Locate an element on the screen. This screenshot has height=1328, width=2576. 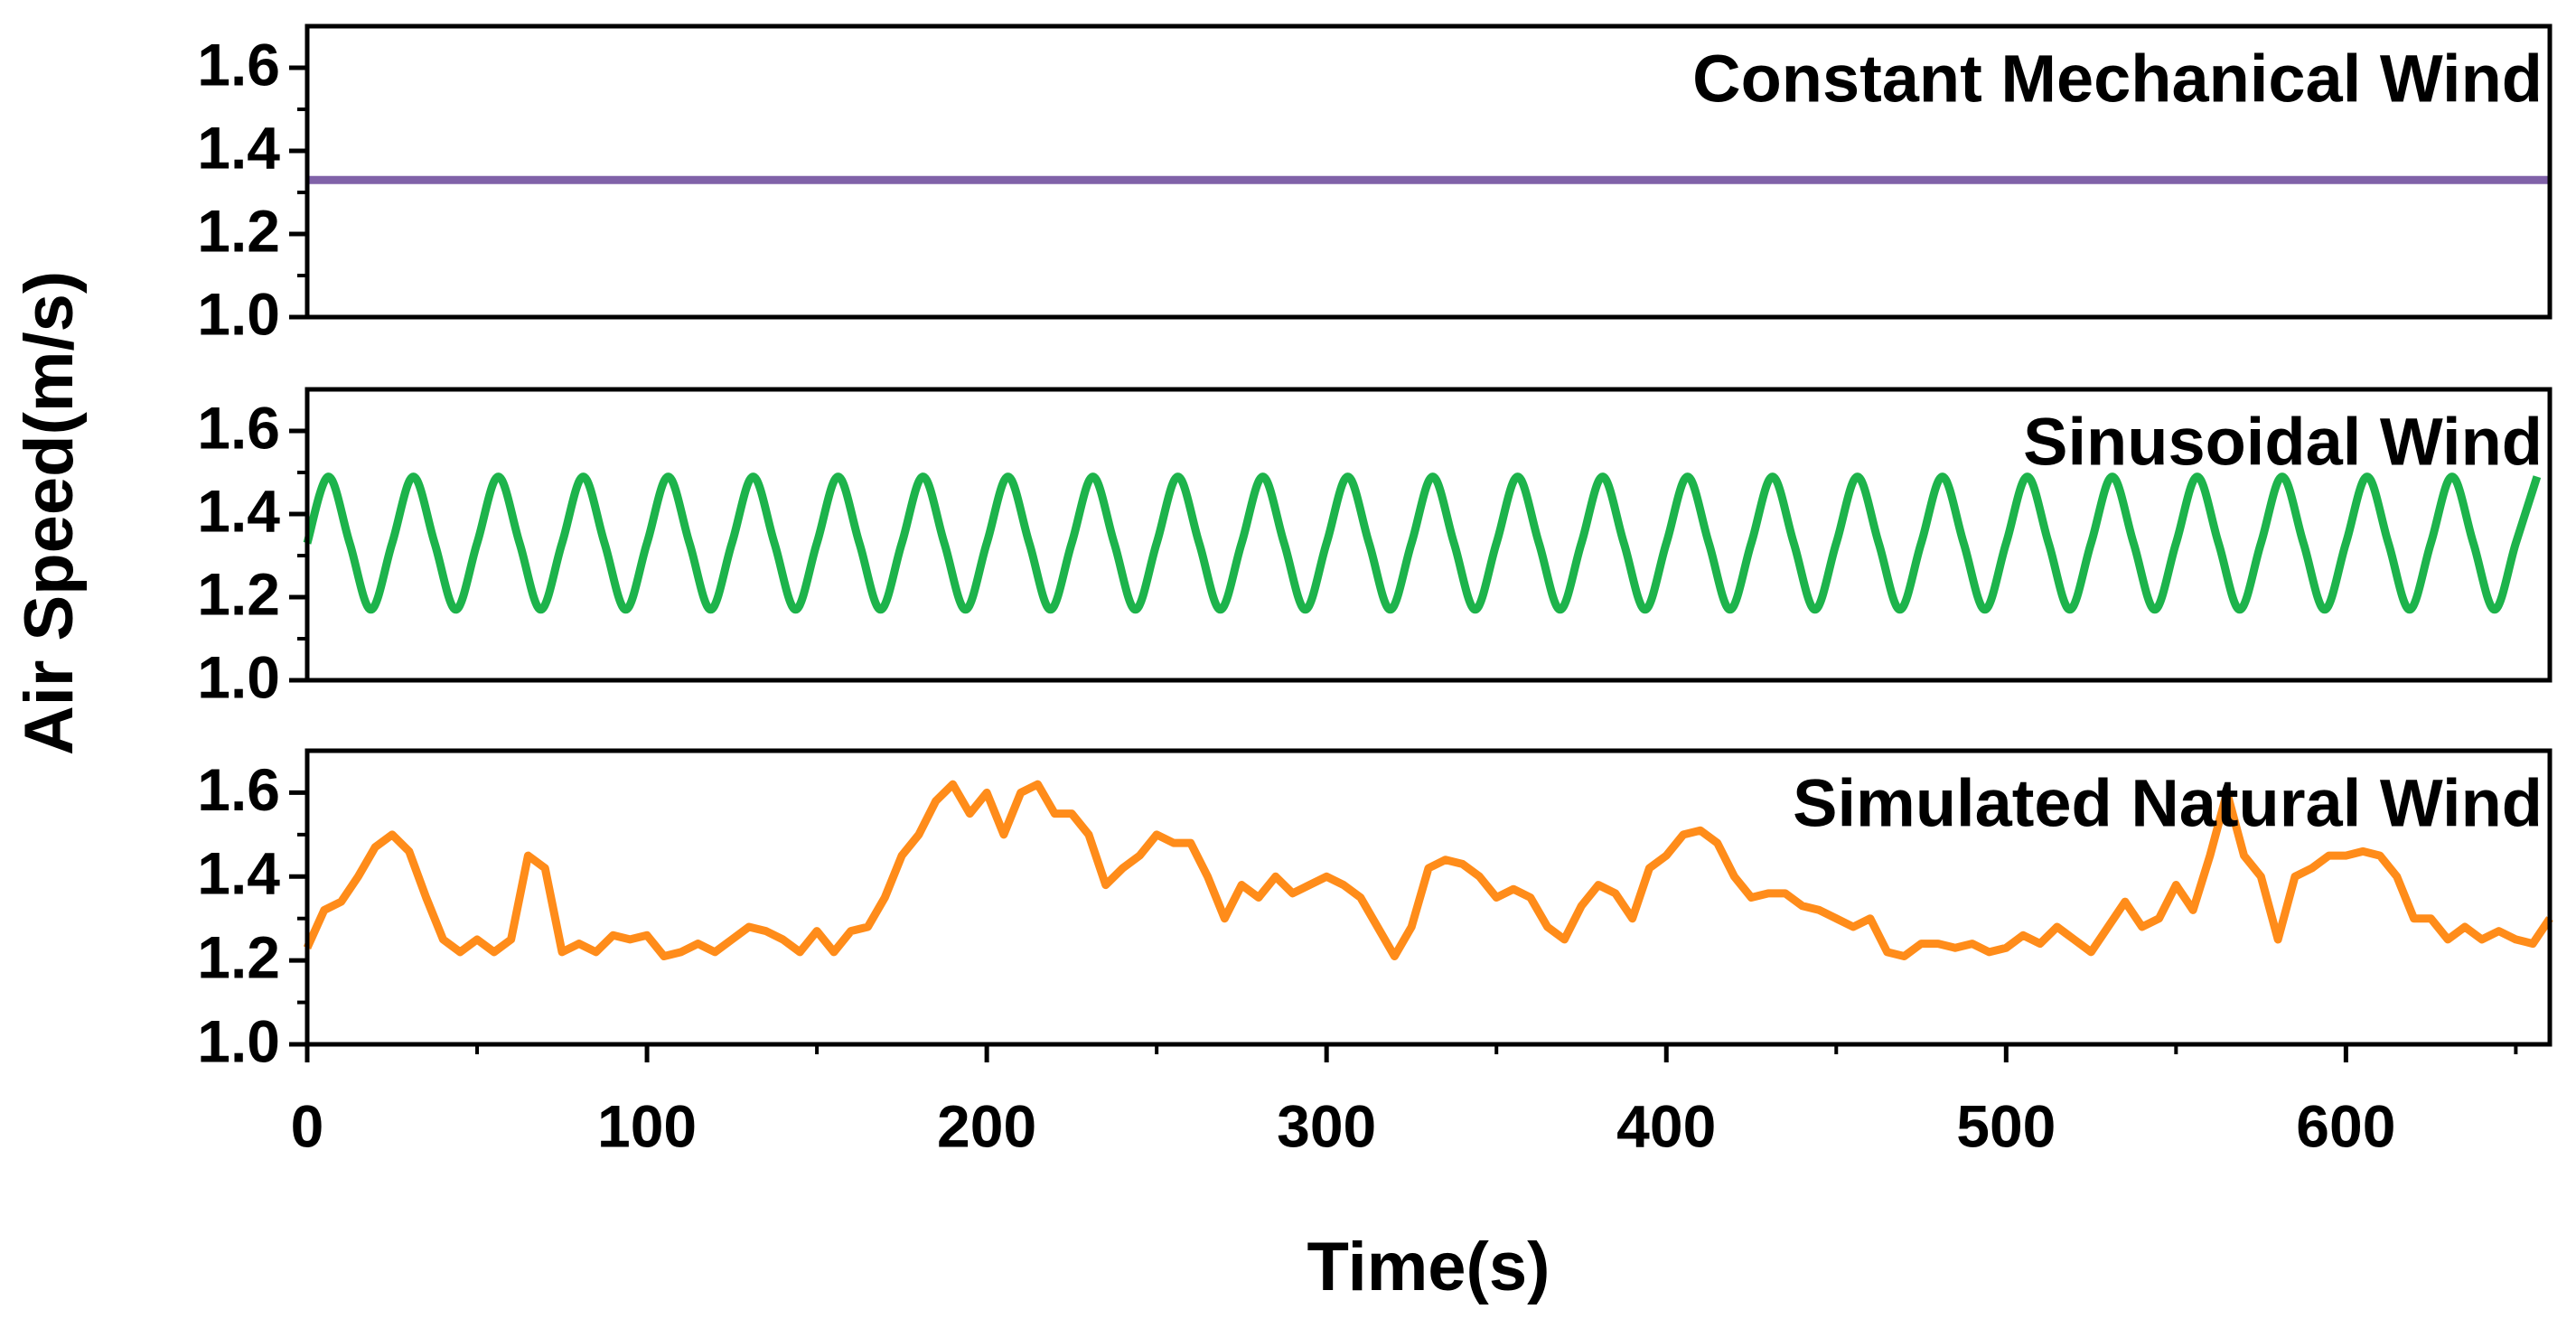
x-tick-label: 600 is located at coordinates (2345, 1125).